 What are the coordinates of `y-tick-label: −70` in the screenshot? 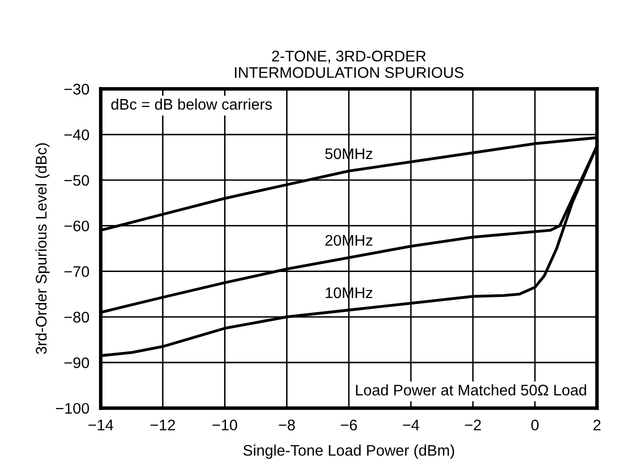 It's located at (77, 271).